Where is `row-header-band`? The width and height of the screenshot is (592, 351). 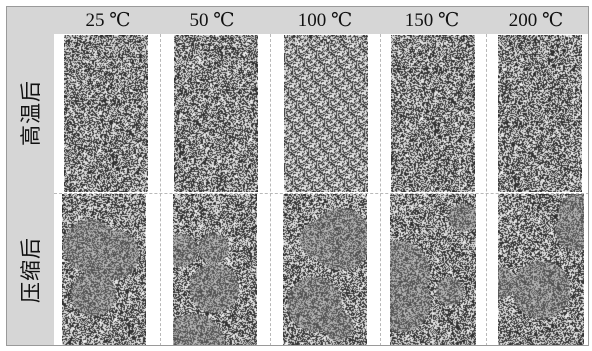
row-header-band is located at coordinates (30, 176).